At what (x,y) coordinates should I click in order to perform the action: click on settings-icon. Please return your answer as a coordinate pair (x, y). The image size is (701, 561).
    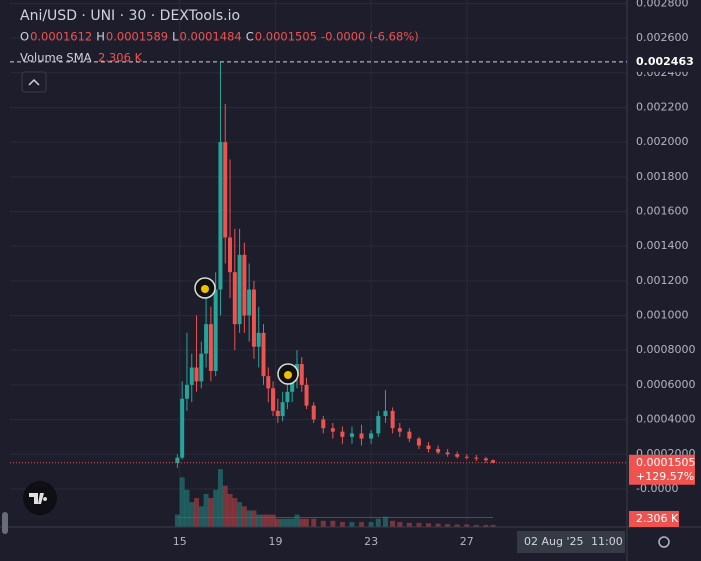
    Looking at the image, I should click on (664, 542).